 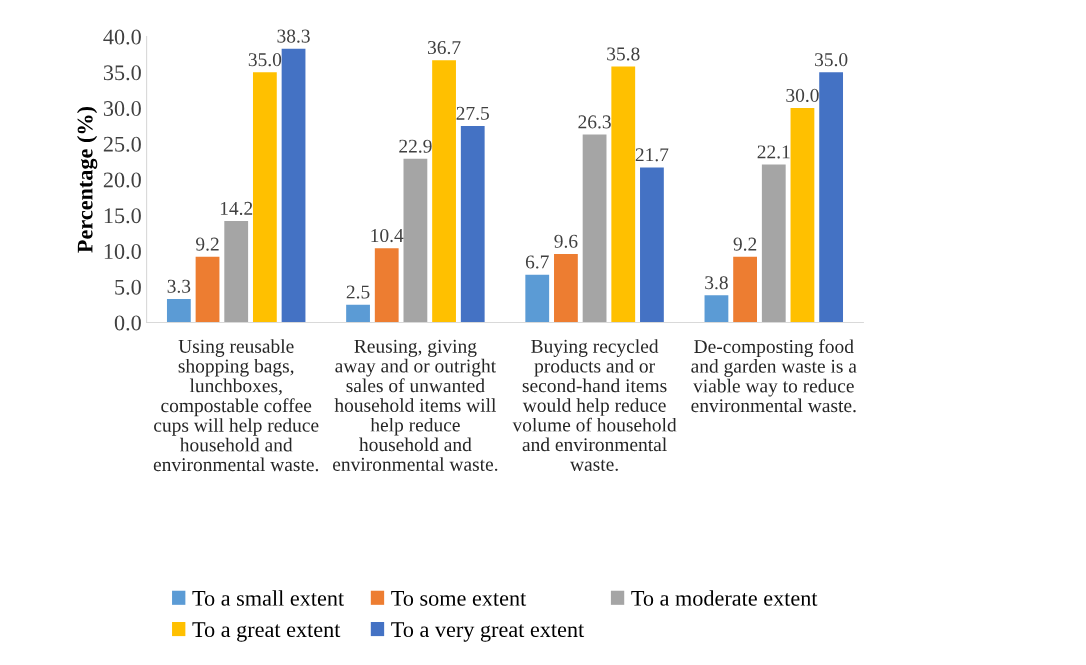 I want to click on y-tick-label: 40.0, so click(x=122, y=37).